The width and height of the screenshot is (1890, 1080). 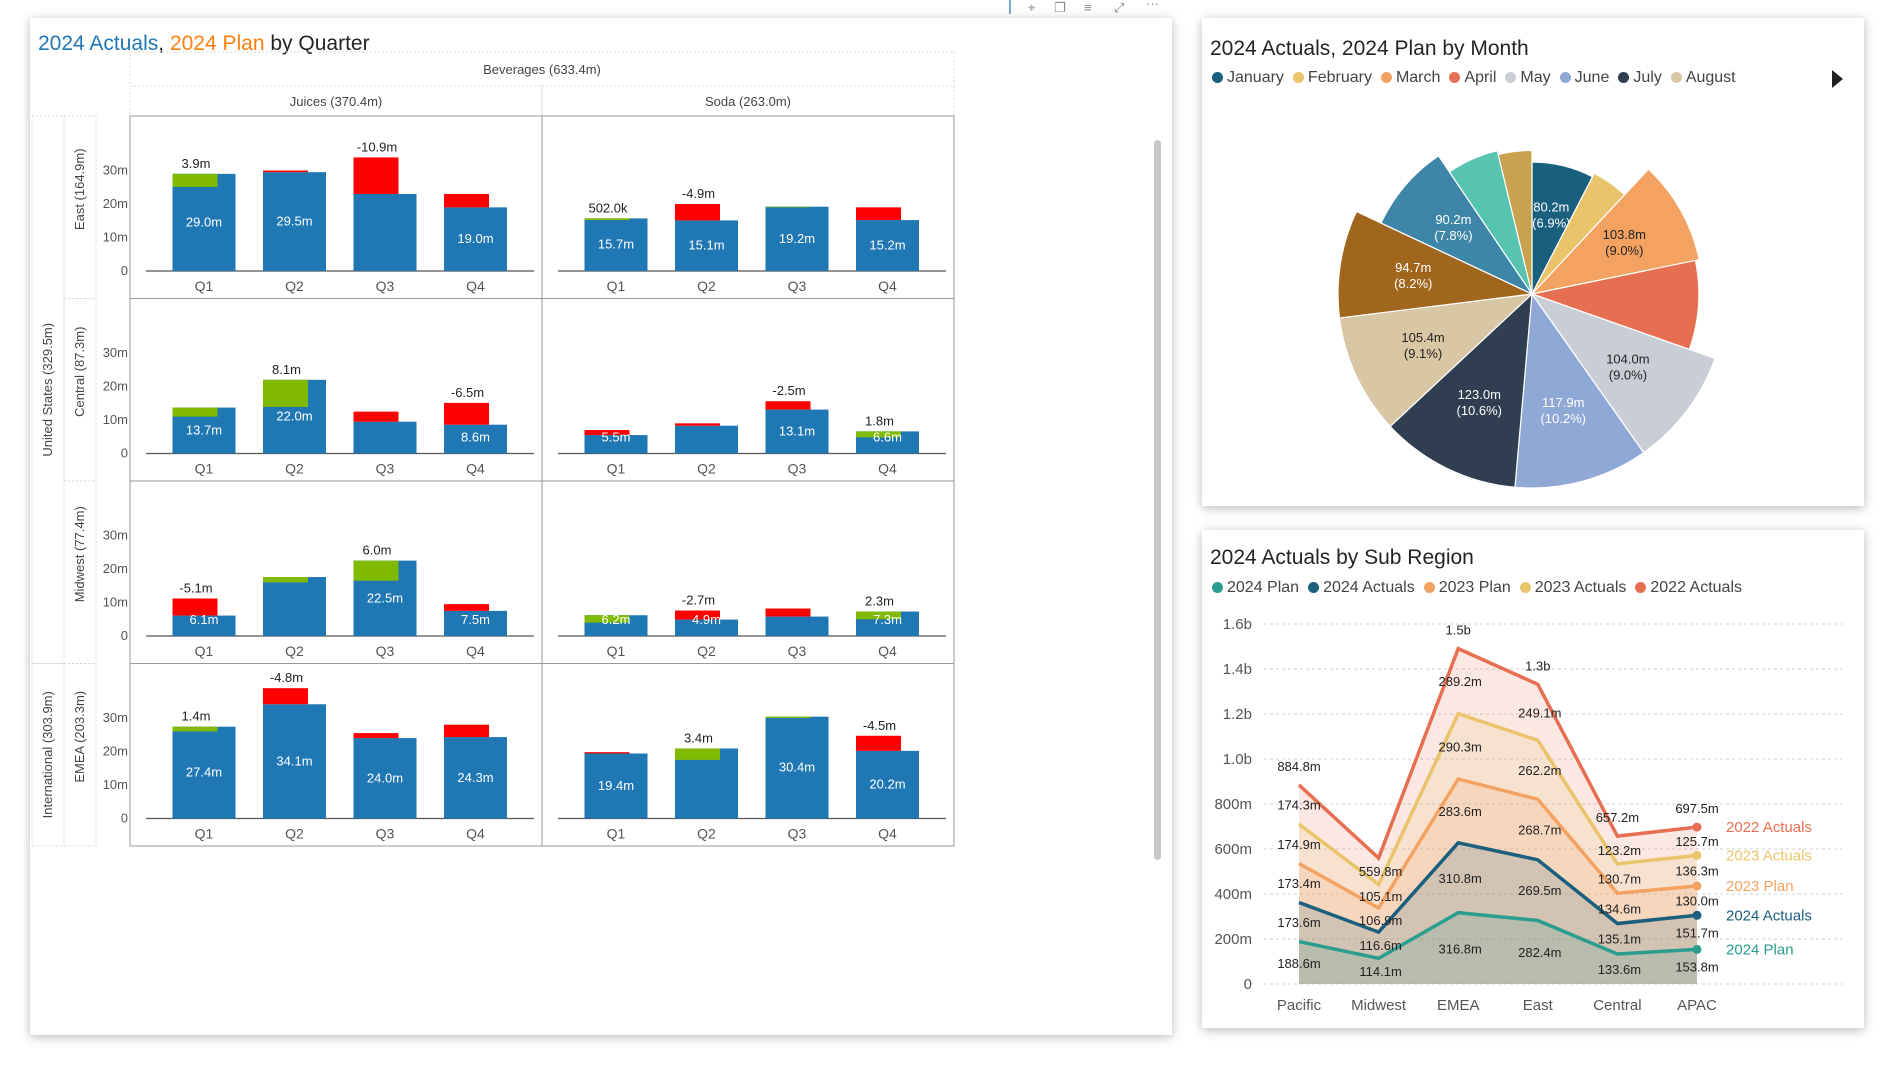 I want to click on legend-item: May, so click(x=1528, y=78).